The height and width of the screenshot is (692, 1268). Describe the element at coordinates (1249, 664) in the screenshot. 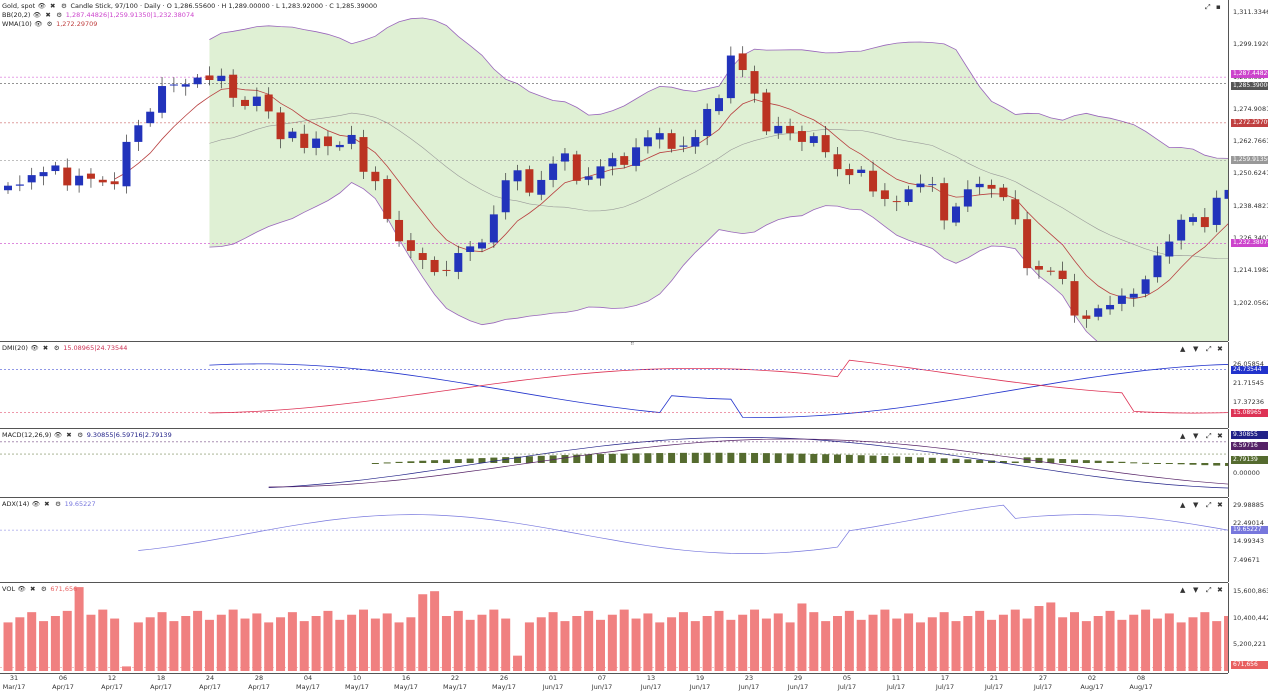

I see `axis-value-tag: 671,656` at that location.